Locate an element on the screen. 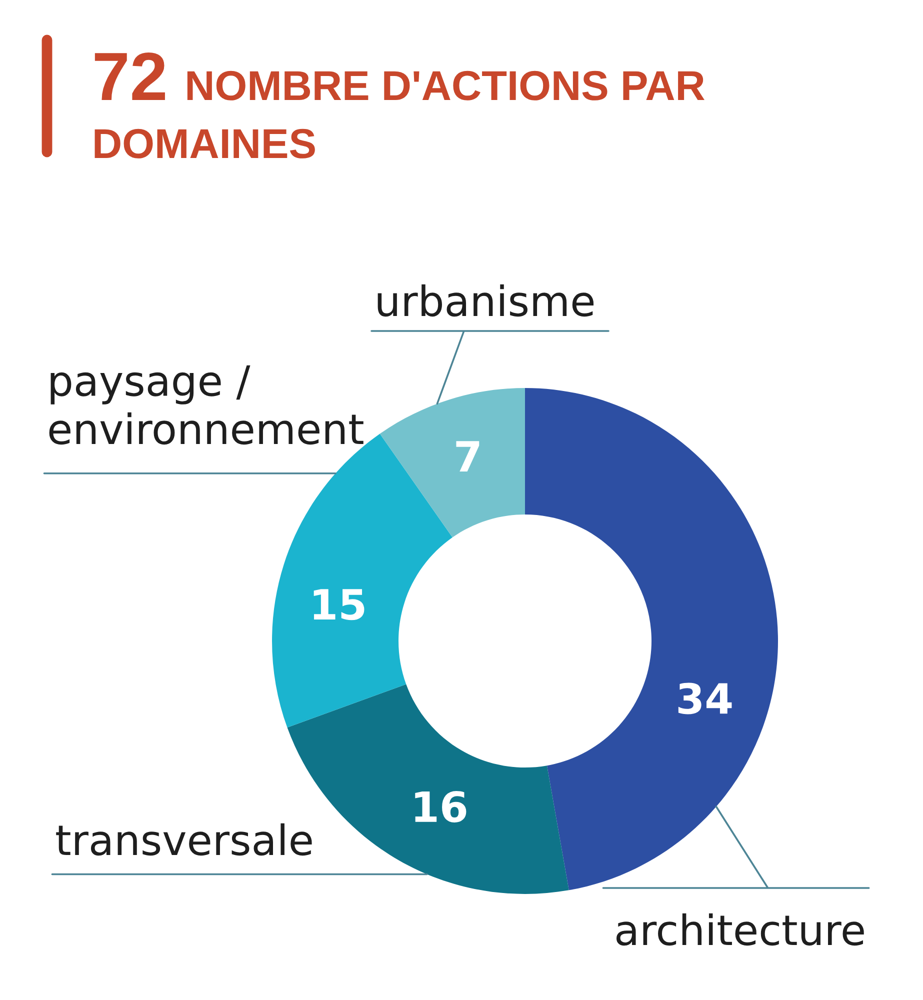 The width and height of the screenshot is (923, 1000). data-label: 16 is located at coordinates (440, 806).